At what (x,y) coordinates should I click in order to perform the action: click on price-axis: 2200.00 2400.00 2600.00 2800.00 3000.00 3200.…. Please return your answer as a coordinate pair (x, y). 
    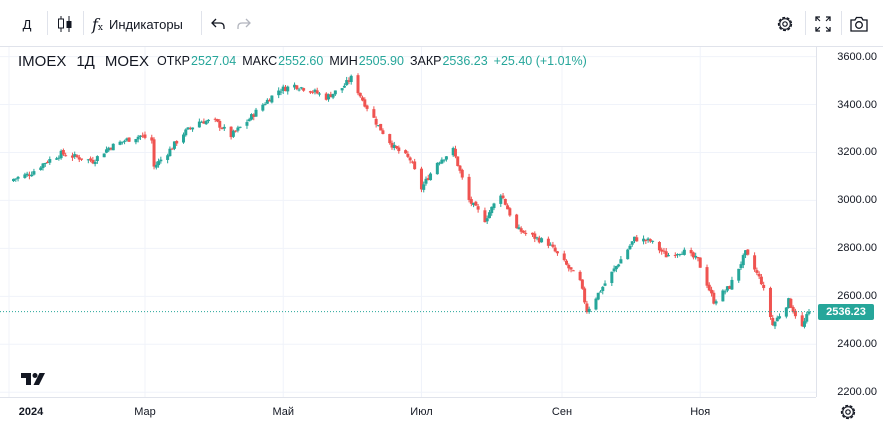
    Looking at the image, I should click on (849, 223).